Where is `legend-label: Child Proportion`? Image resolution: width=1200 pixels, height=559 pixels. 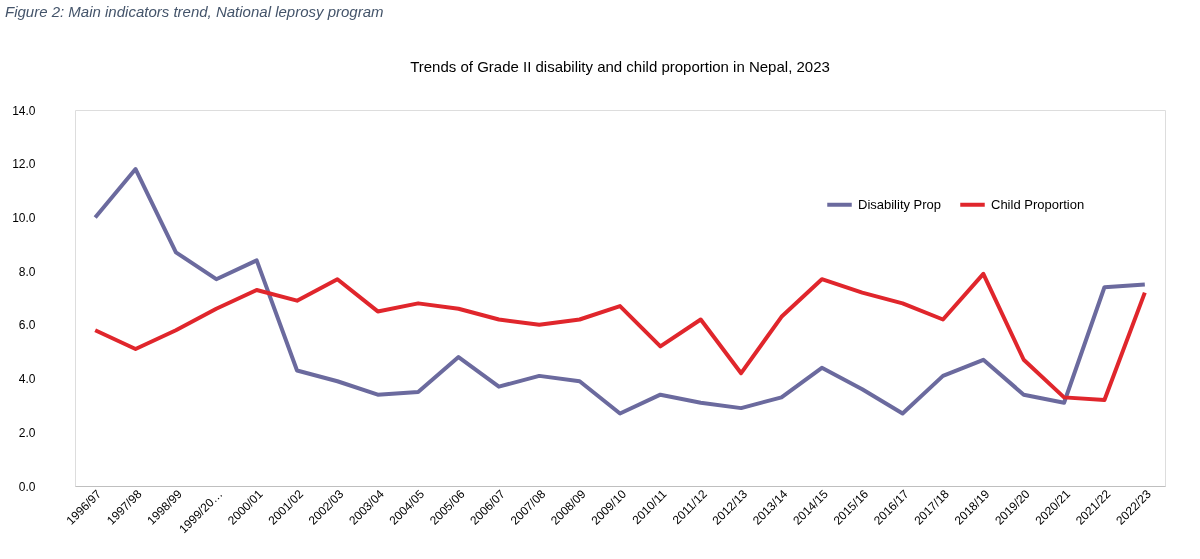
legend-label: Child Proportion is located at coordinates (1038, 204).